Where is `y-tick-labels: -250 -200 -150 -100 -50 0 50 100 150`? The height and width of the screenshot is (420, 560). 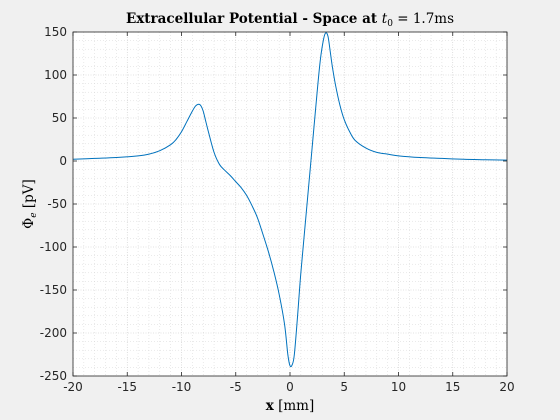
y-tick-labels: -250 -200 -150 -100 -50 0 50 100 150 is located at coordinates (53, 204).